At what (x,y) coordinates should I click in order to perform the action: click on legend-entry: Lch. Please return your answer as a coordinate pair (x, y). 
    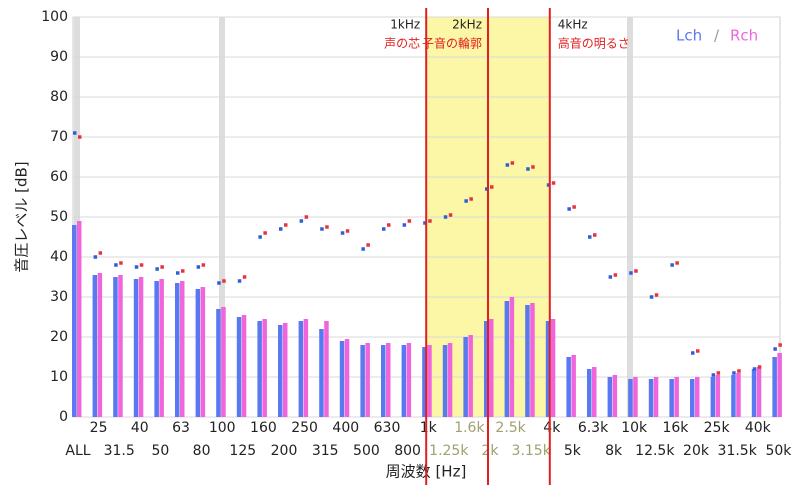
    Looking at the image, I should click on (689, 36).